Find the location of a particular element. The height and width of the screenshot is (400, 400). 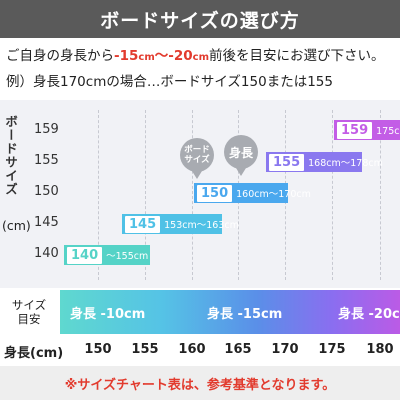

bar-150-range: 160cm〜170cm is located at coordinates (273, 194).